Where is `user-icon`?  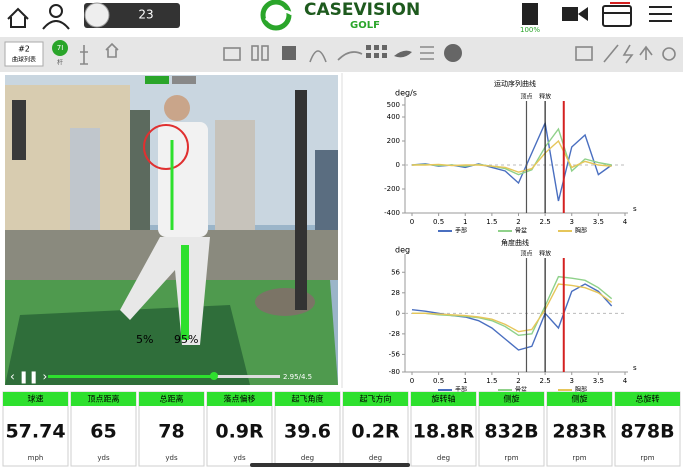
user-icon is located at coordinates (56, 11).